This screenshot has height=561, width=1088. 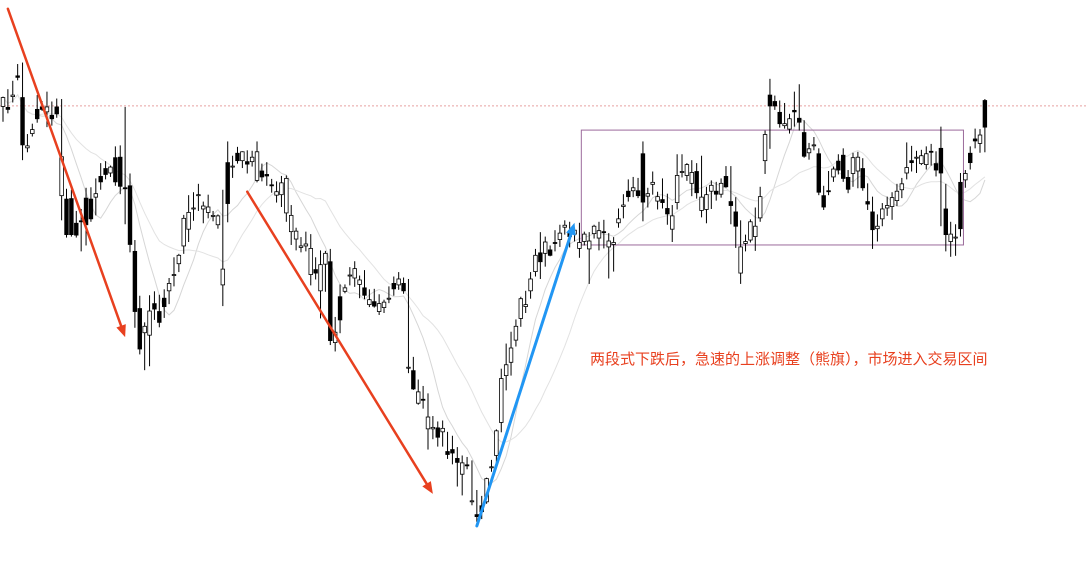 I want to click on arrow-first-decline, so click(x=66, y=172).